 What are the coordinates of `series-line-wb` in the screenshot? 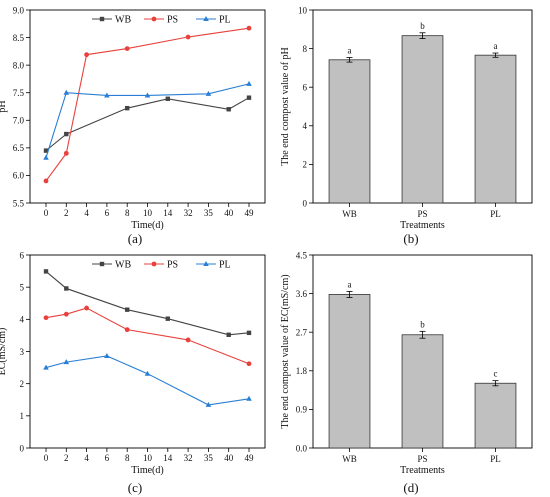 It's located at (147, 124).